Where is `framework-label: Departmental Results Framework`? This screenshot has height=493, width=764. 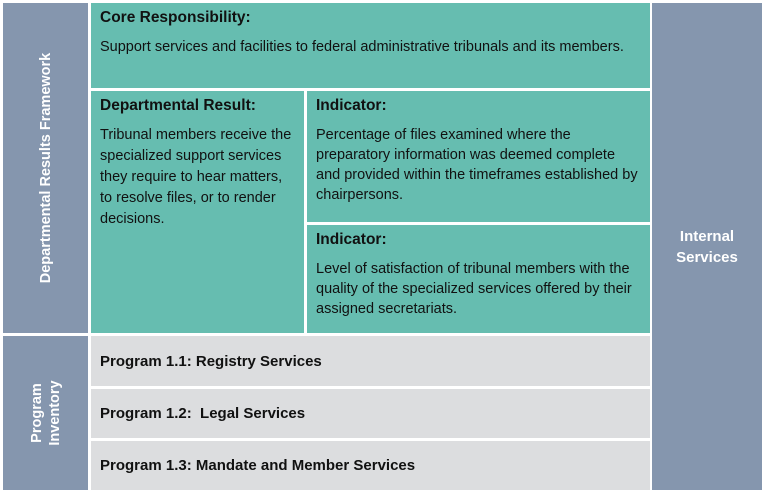 framework-label: Departmental Results Framework is located at coordinates (45, 168).